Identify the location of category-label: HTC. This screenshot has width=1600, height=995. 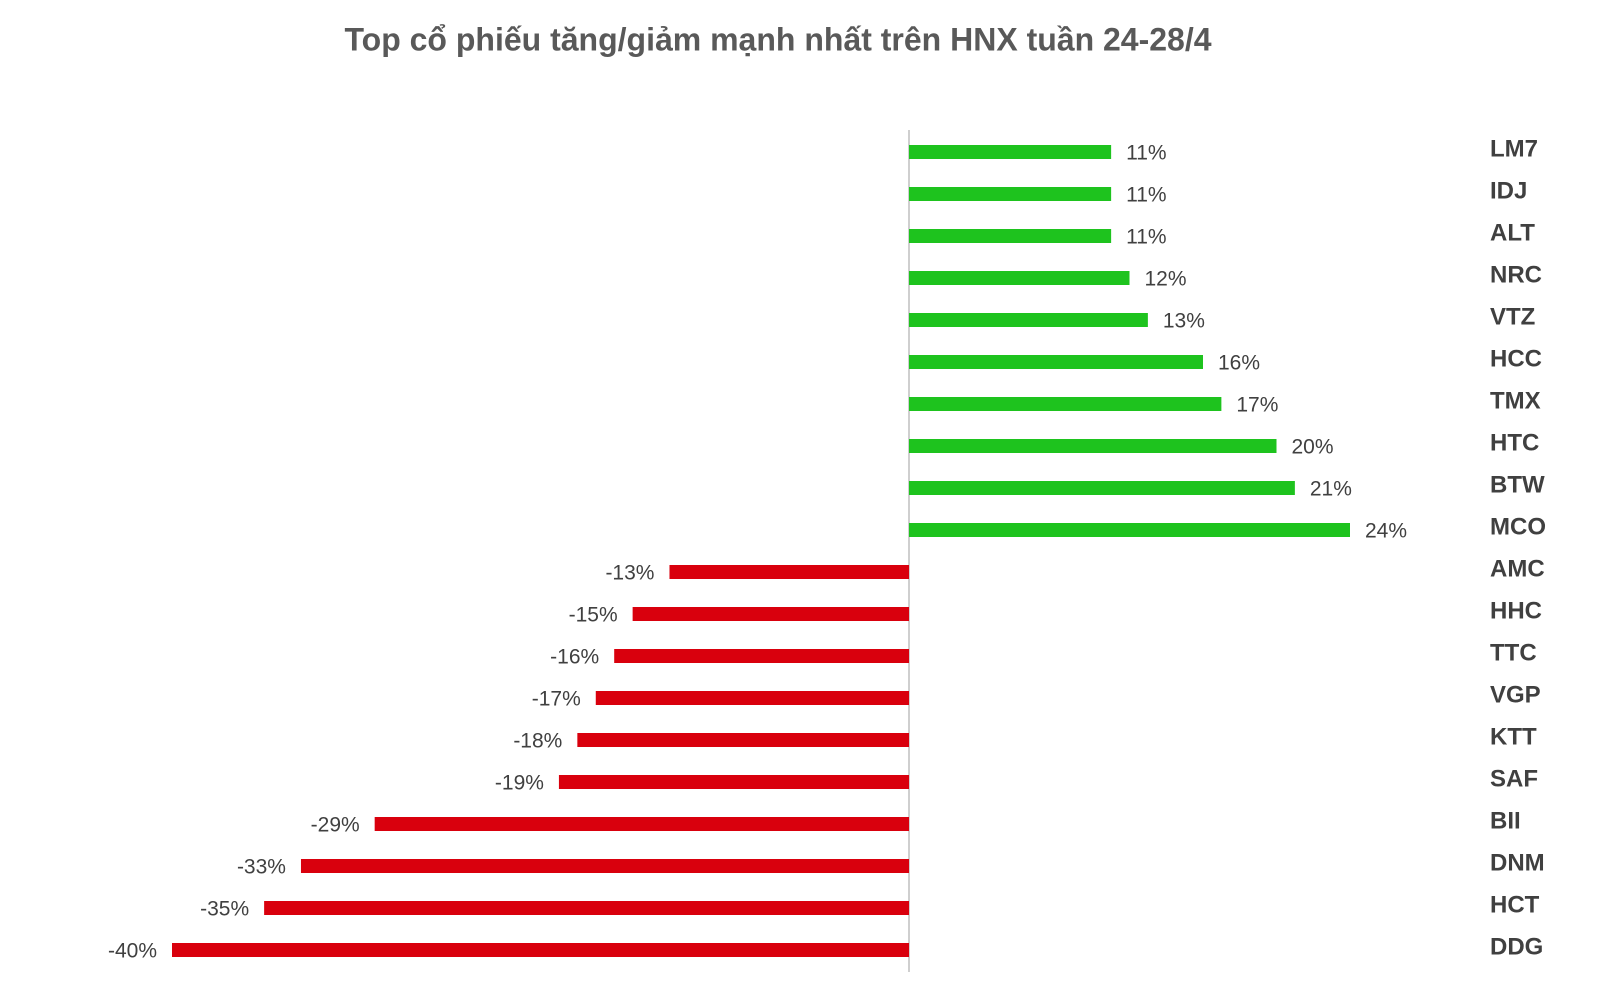
(1514, 442).